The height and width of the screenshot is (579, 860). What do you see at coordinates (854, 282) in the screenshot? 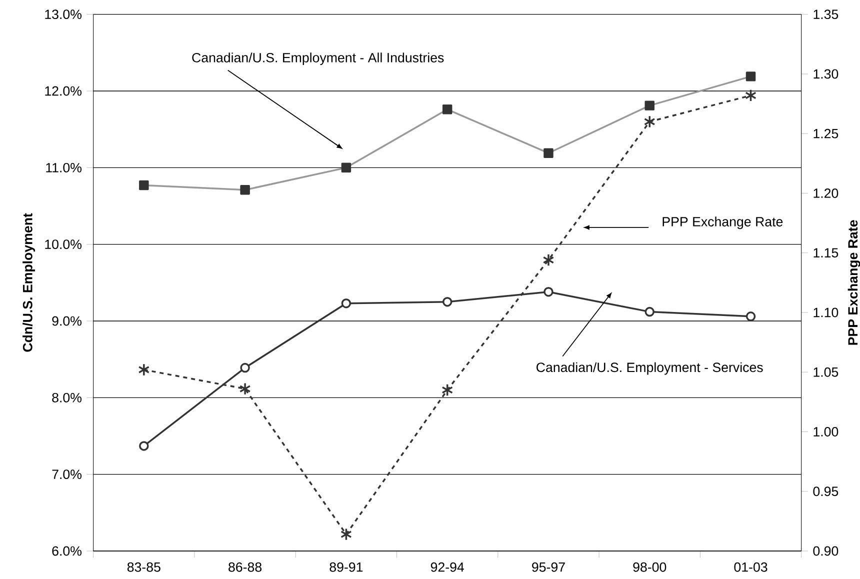
I see `y2-axis-title: PPP Exchange Rate` at bounding box center [854, 282].